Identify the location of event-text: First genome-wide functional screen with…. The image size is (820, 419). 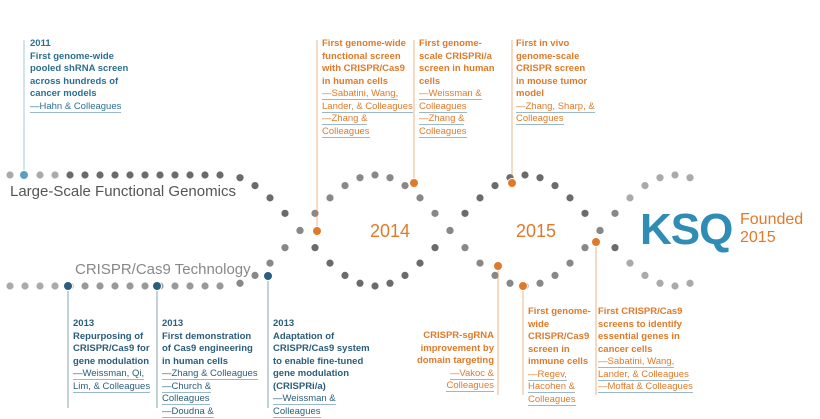
(364, 62).